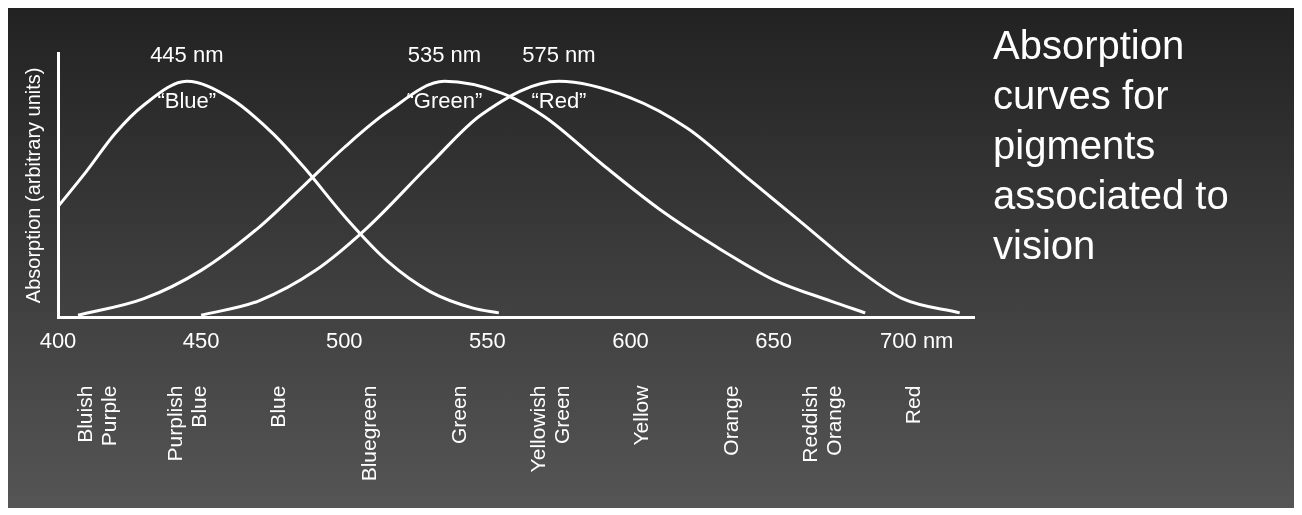 This screenshot has width=1302, height=515. What do you see at coordinates (1111, 145) in the screenshot?
I see `text: Absorption curves for pigments associated to vision` at bounding box center [1111, 145].